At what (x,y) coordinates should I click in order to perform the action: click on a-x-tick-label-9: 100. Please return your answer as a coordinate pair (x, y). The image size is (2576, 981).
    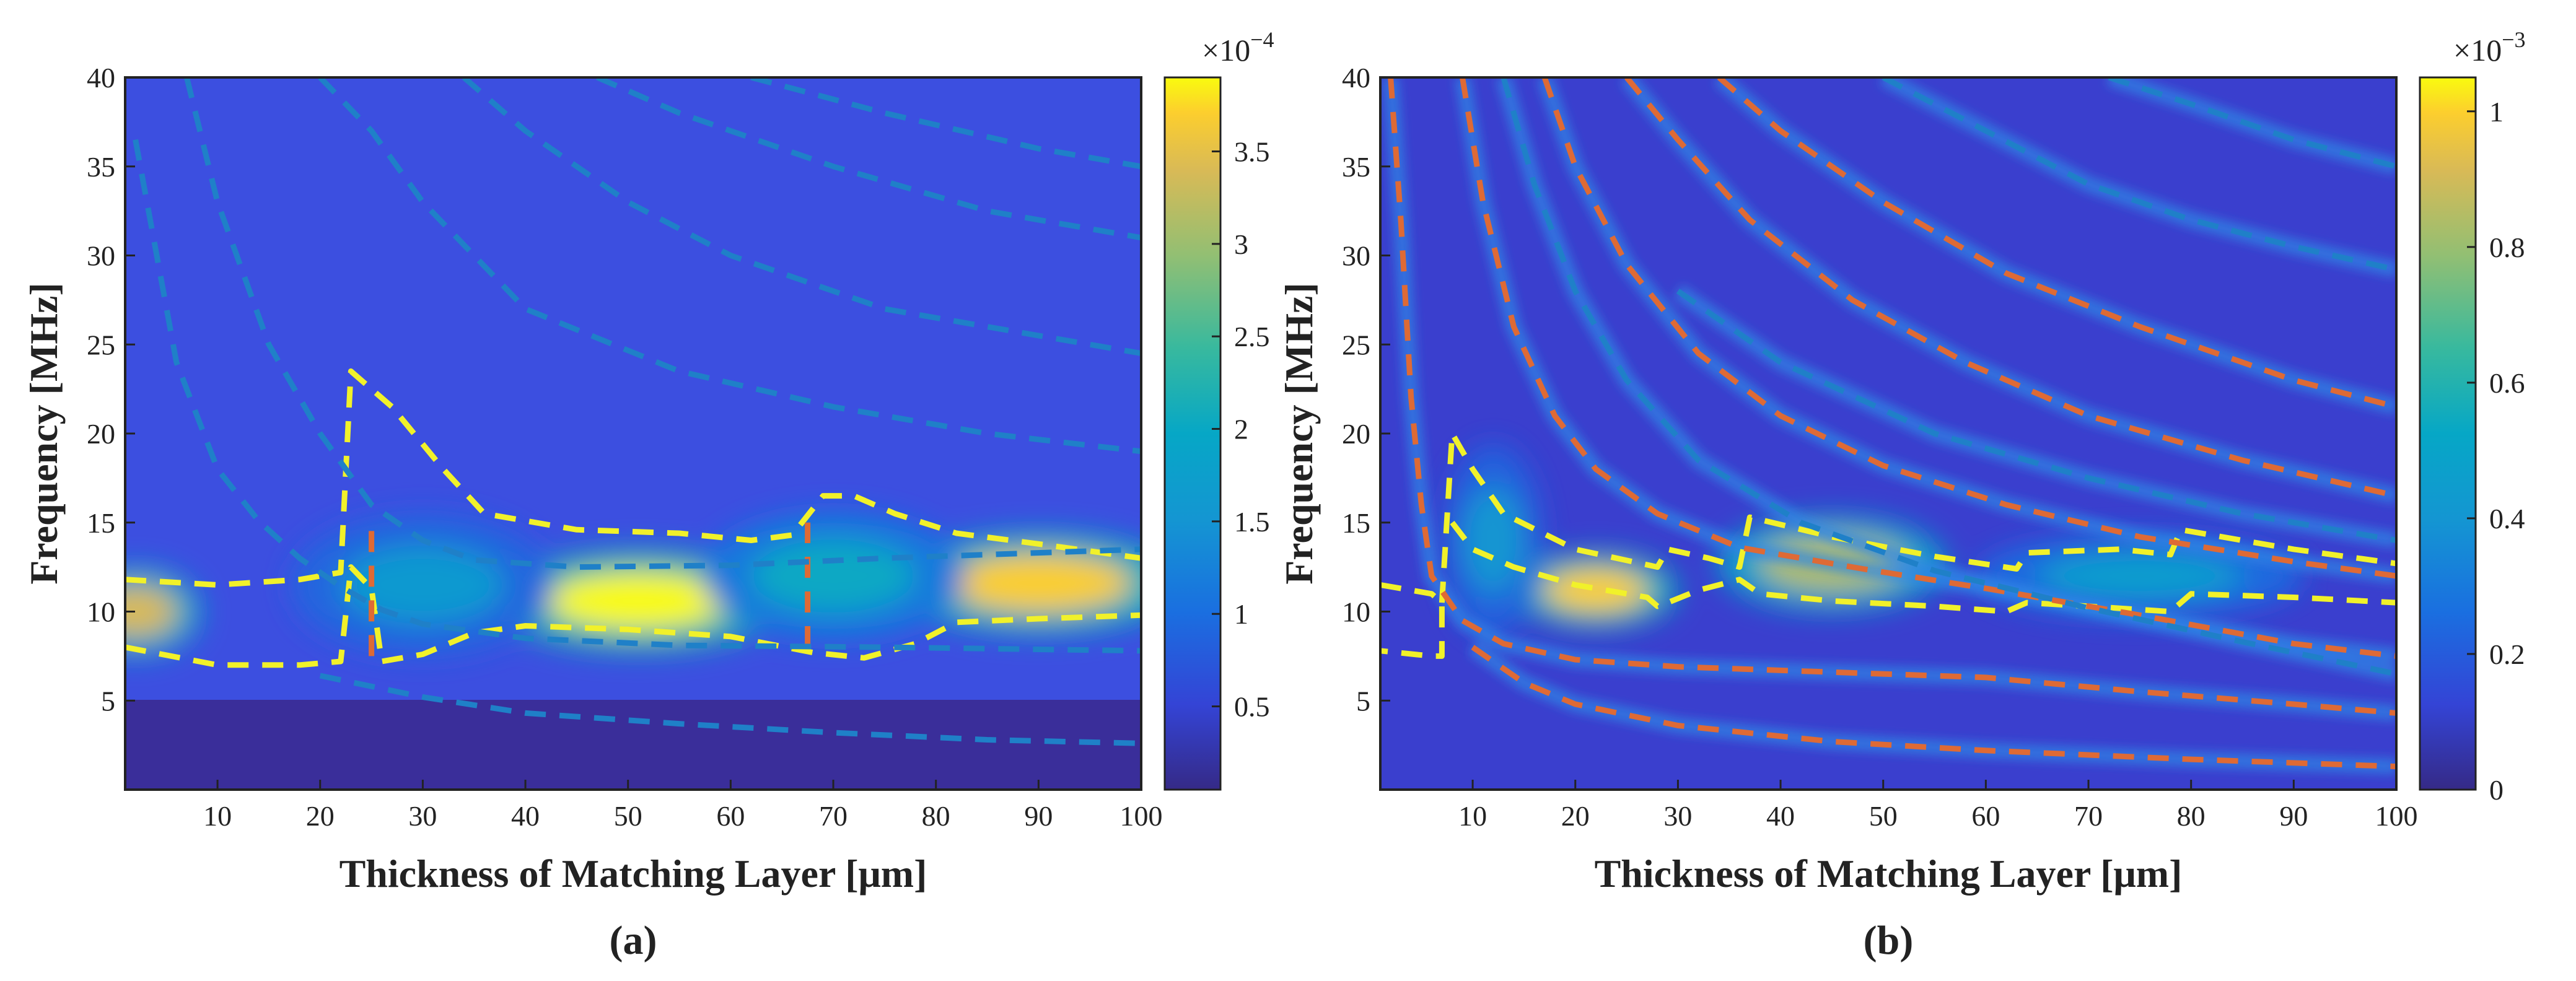
    Looking at the image, I should click on (1141, 816).